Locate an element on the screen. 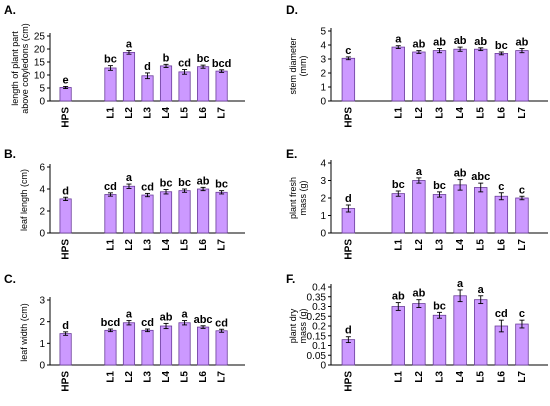 The width and height of the screenshot is (550, 406). panel-letter: E. is located at coordinates (291, 154).